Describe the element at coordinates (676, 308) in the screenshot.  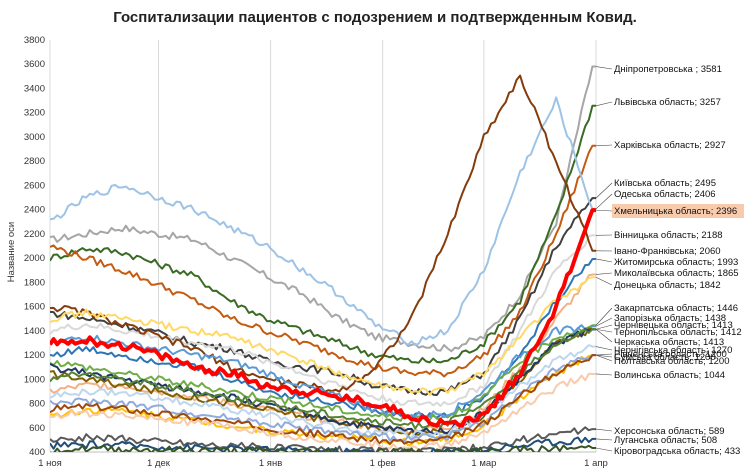
I see `series-label-12: Закарпатська область; 1446` at that location.